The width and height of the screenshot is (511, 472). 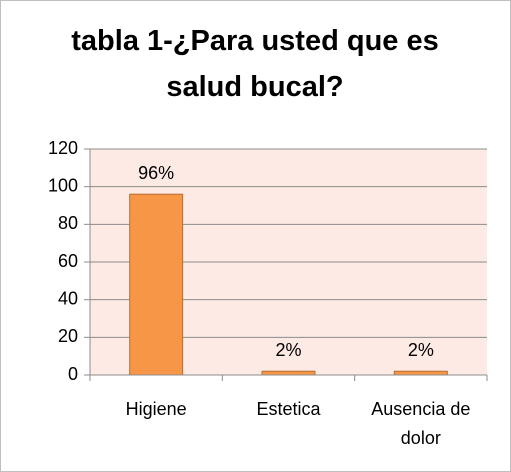 I want to click on y-tick-label: 0, so click(x=73, y=374).